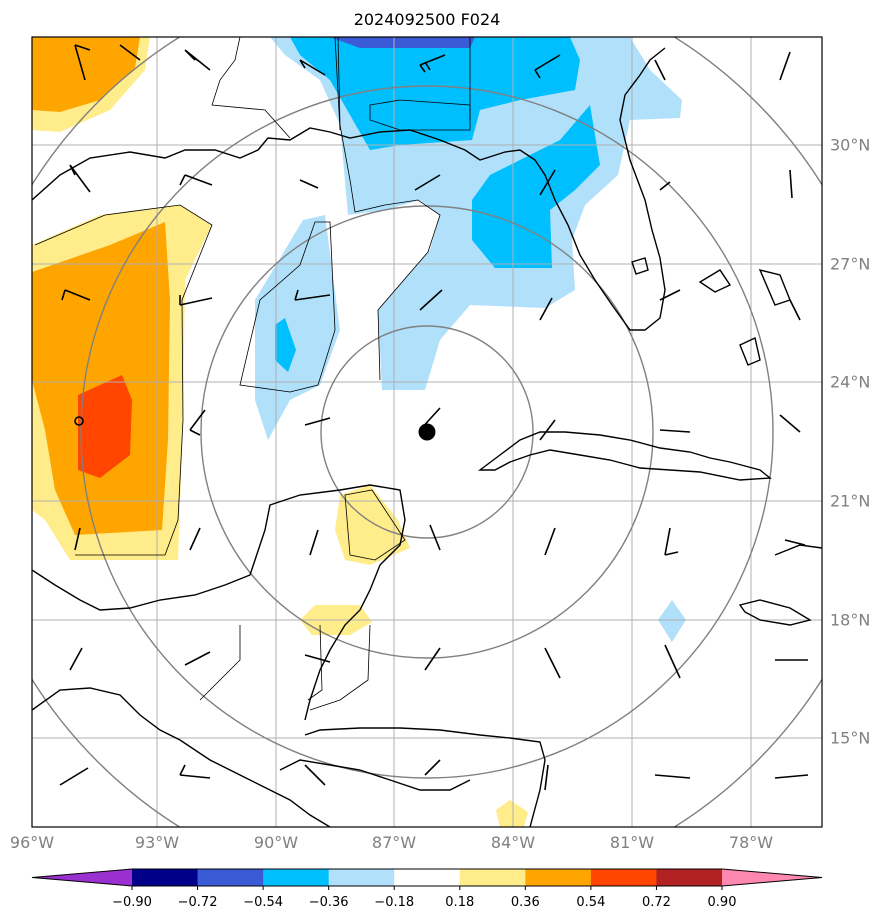 This screenshot has width=892, height=924. Describe the element at coordinates (850, 501) in the screenshot. I see `lat-label: 21°N` at that location.